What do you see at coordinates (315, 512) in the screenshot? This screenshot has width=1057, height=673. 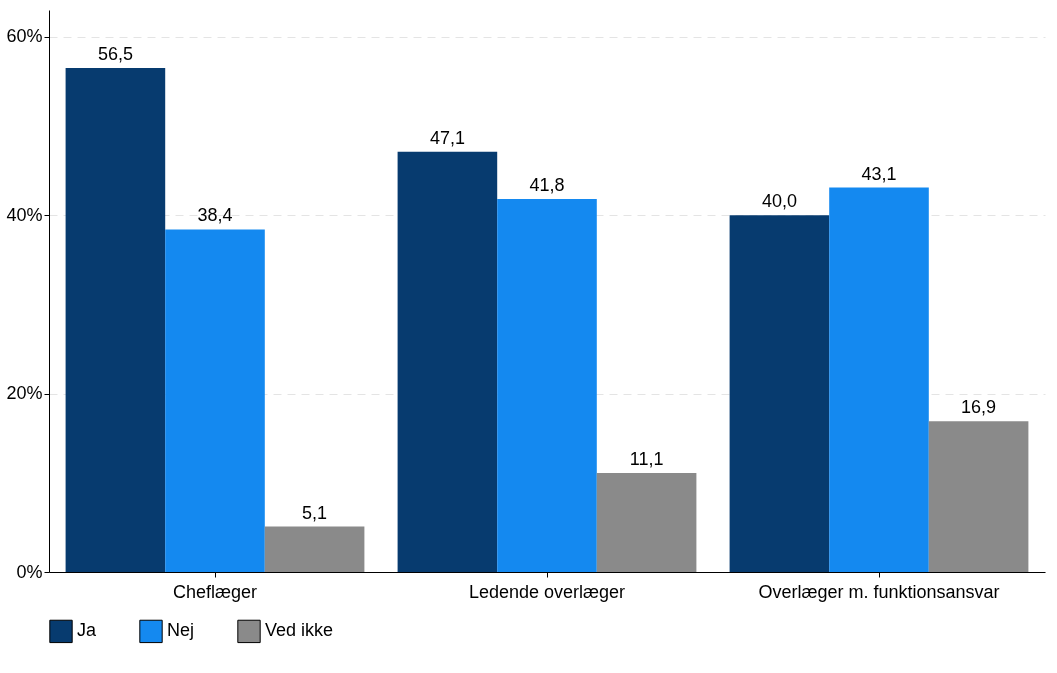 I see `data-label: 5,1` at bounding box center [315, 512].